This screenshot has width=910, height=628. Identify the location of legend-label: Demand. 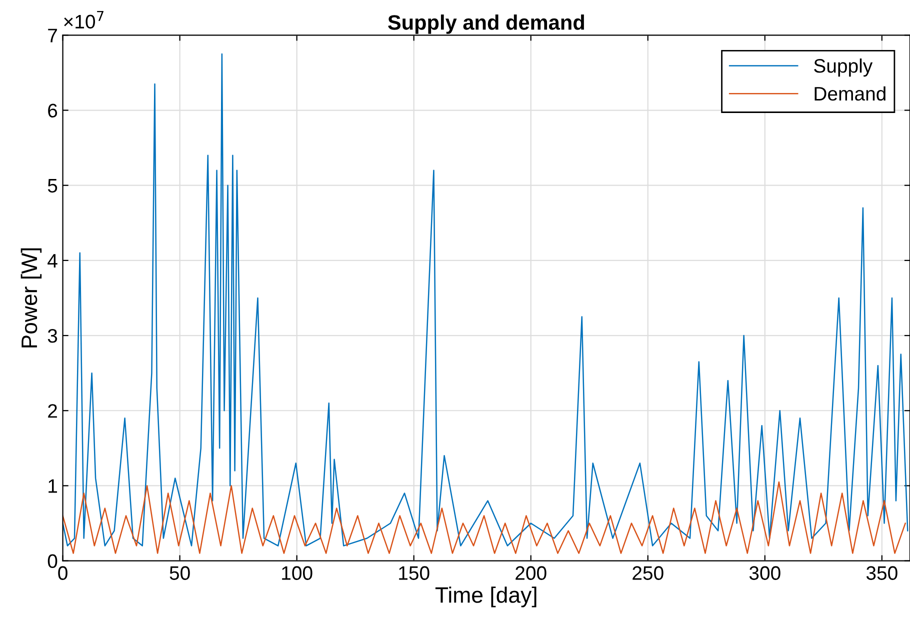
(850, 93).